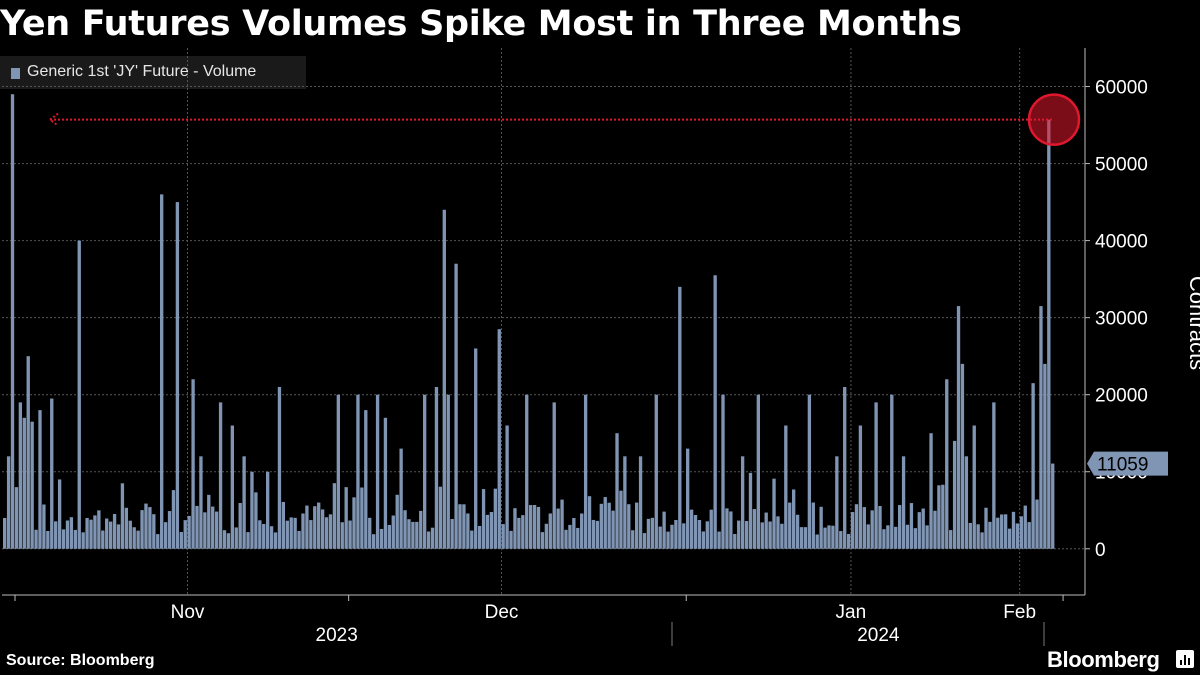 The height and width of the screenshot is (675, 1200). Describe the element at coordinates (142, 71) in the screenshot. I see `legend-label: Generic 1st 'JY' Future - Volume` at that location.